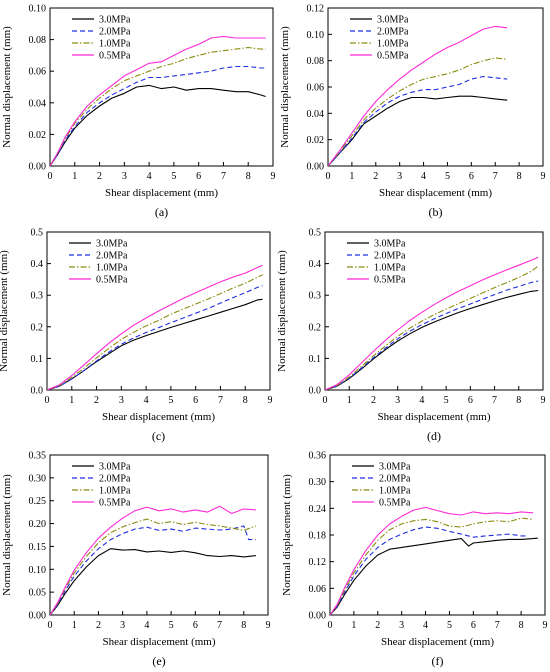  Describe the element at coordinates (37, 391) in the screenshot. I see `y-tick-label: 0.0` at that location.